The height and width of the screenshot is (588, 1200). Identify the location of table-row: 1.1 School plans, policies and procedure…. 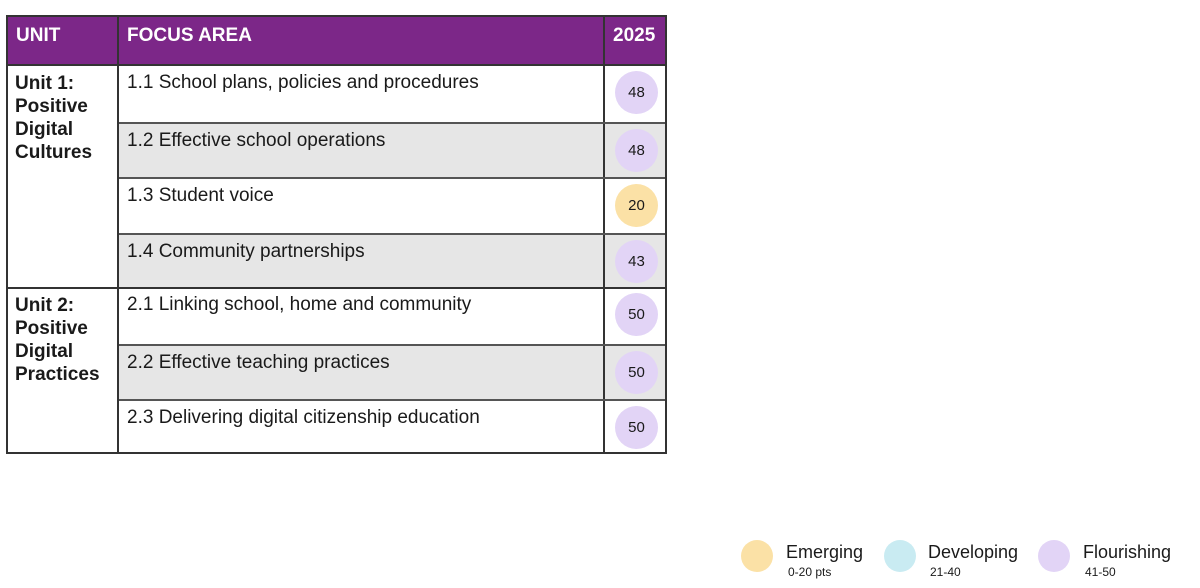
(392, 94).